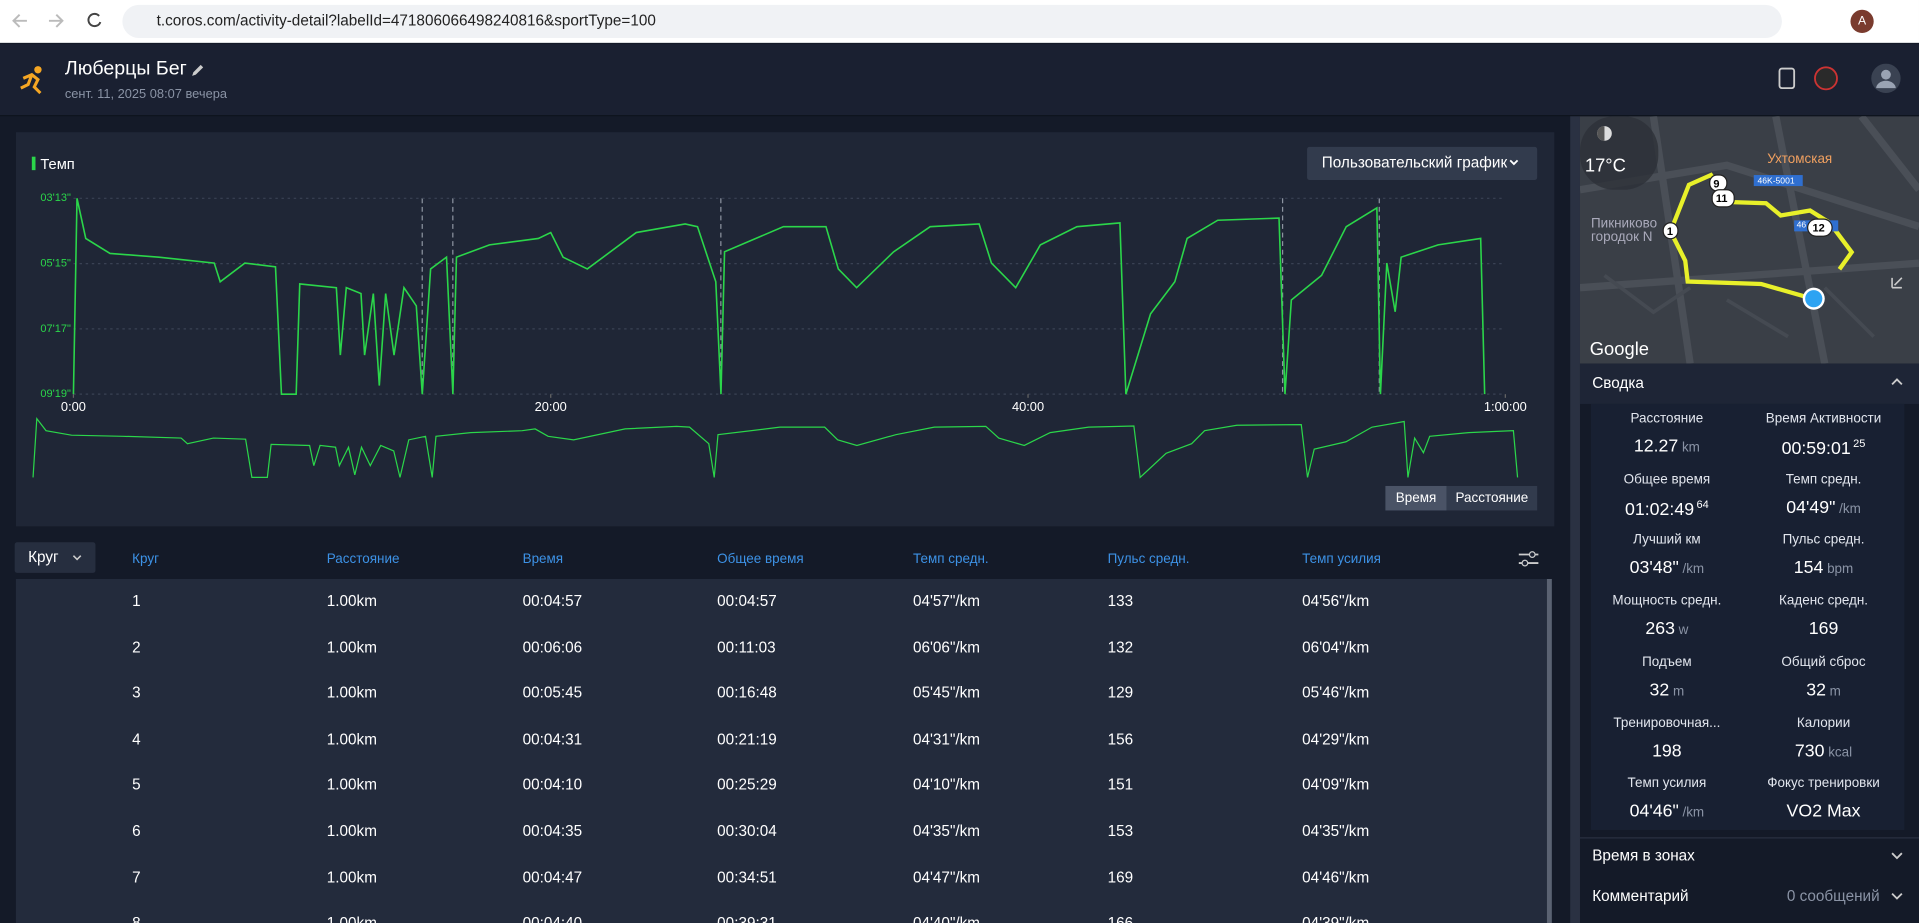  What do you see at coordinates (1823, 662) in the screenshot?
I see `stat-label: Общий сброс` at bounding box center [1823, 662].